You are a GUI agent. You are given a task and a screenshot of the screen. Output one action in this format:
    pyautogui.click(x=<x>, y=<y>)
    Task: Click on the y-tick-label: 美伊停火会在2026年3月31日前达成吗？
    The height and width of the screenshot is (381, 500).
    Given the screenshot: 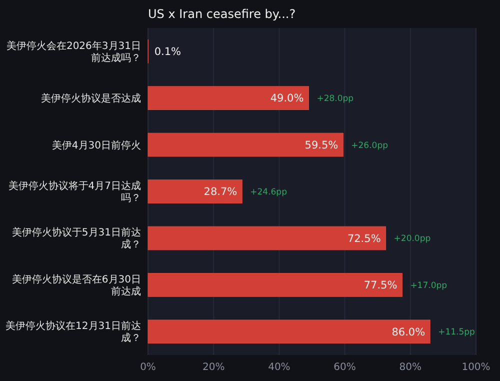 What is the action you would take?
    pyautogui.click(x=73, y=52)
    